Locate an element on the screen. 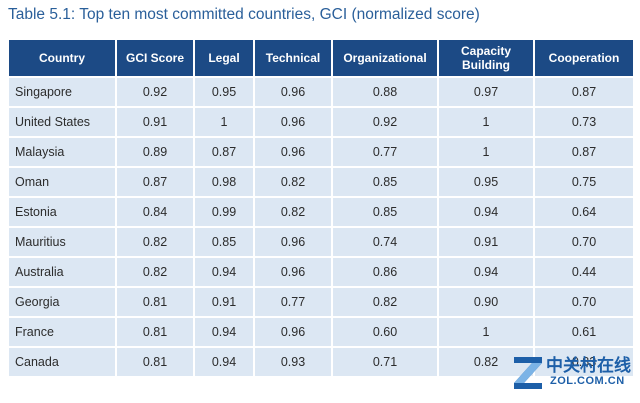 The image size is (640, 403). table-row: Mauritius 0.82 0.85 0.96 0.74 0.91 0.70 is located at coordinates (321, 242).